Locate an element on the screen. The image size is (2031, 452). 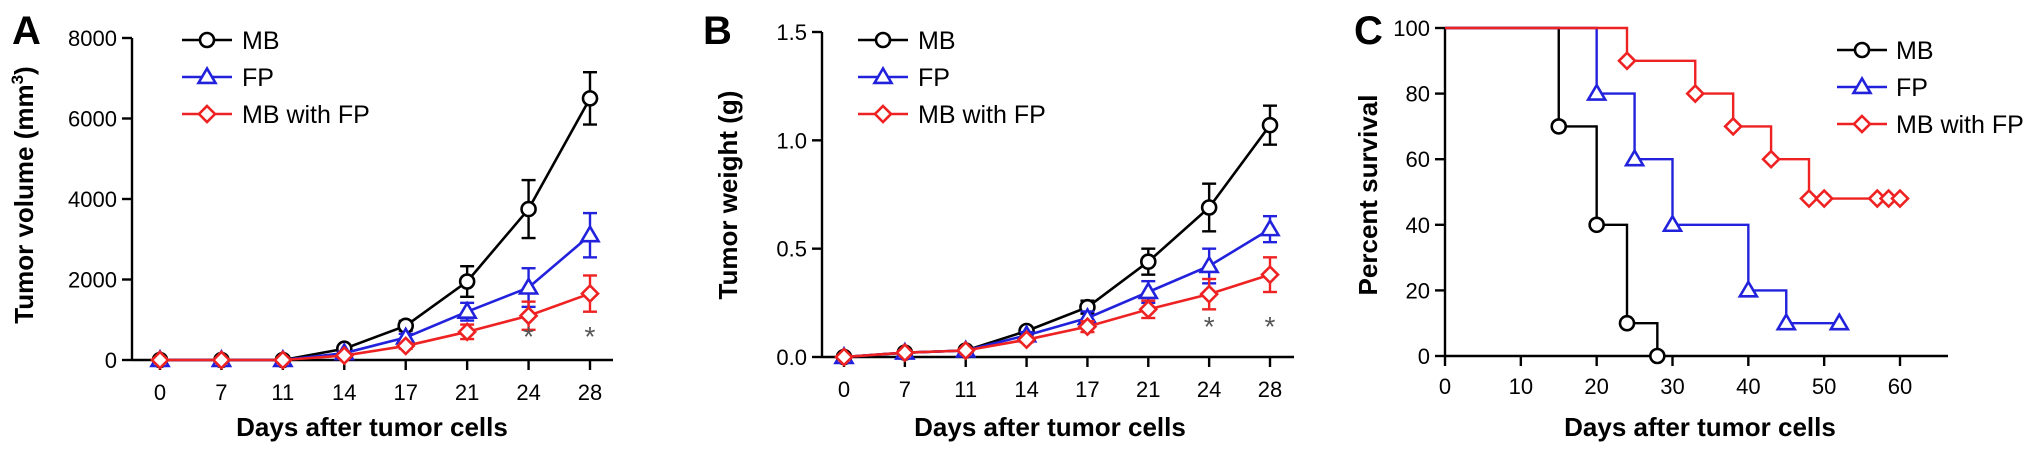
y-tick-label: 8000 is located at coordinates (92, 38).